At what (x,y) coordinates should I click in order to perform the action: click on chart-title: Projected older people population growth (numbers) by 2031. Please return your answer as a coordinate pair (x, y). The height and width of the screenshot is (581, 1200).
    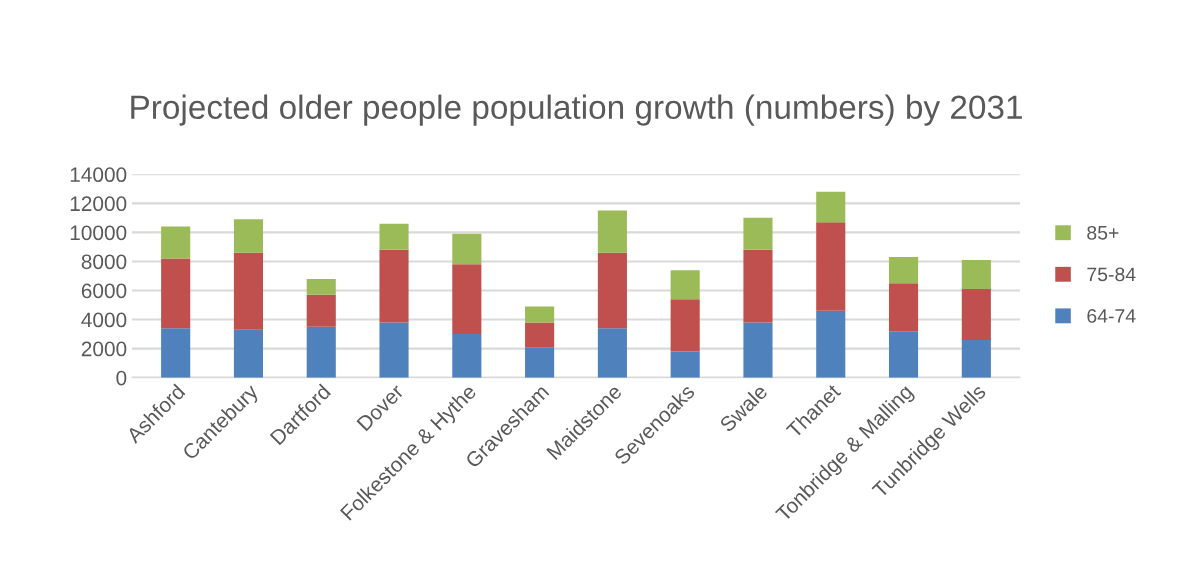
    Looking at the image, I should click on (576, 110).